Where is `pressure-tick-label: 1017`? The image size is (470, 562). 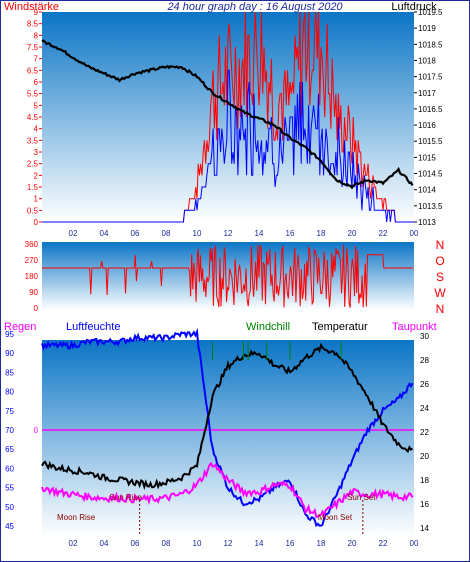
pressure-tick-label: 1017 is located at coordinates (427, 93).